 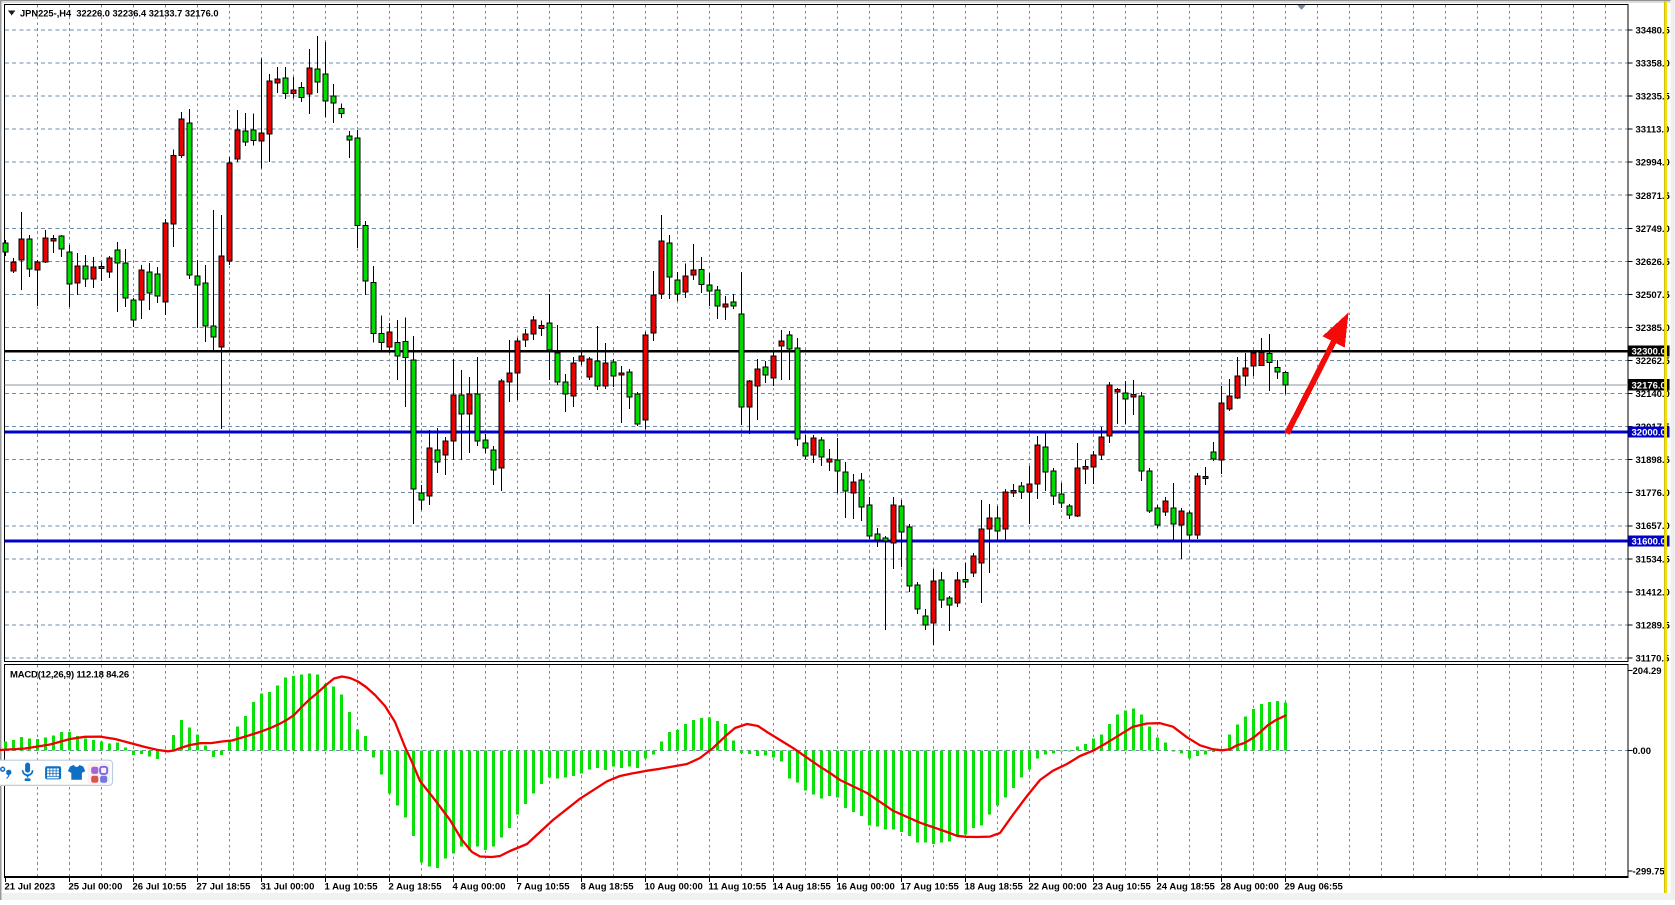 I want to click on svg-text: 23 Aug 10:55, so click(x=1122, y=887).